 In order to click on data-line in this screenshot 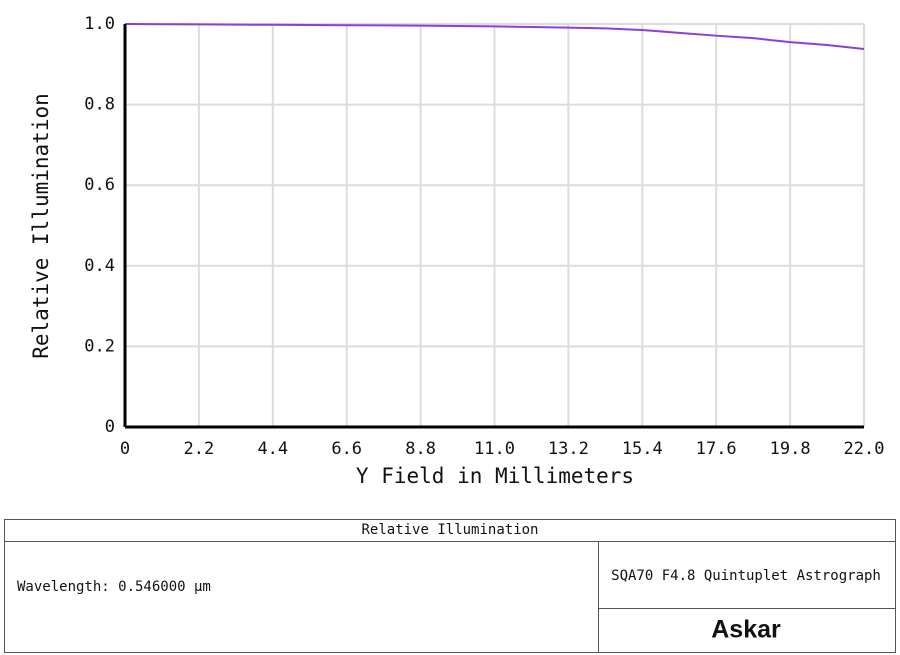, I will do `click(494, 36)`.